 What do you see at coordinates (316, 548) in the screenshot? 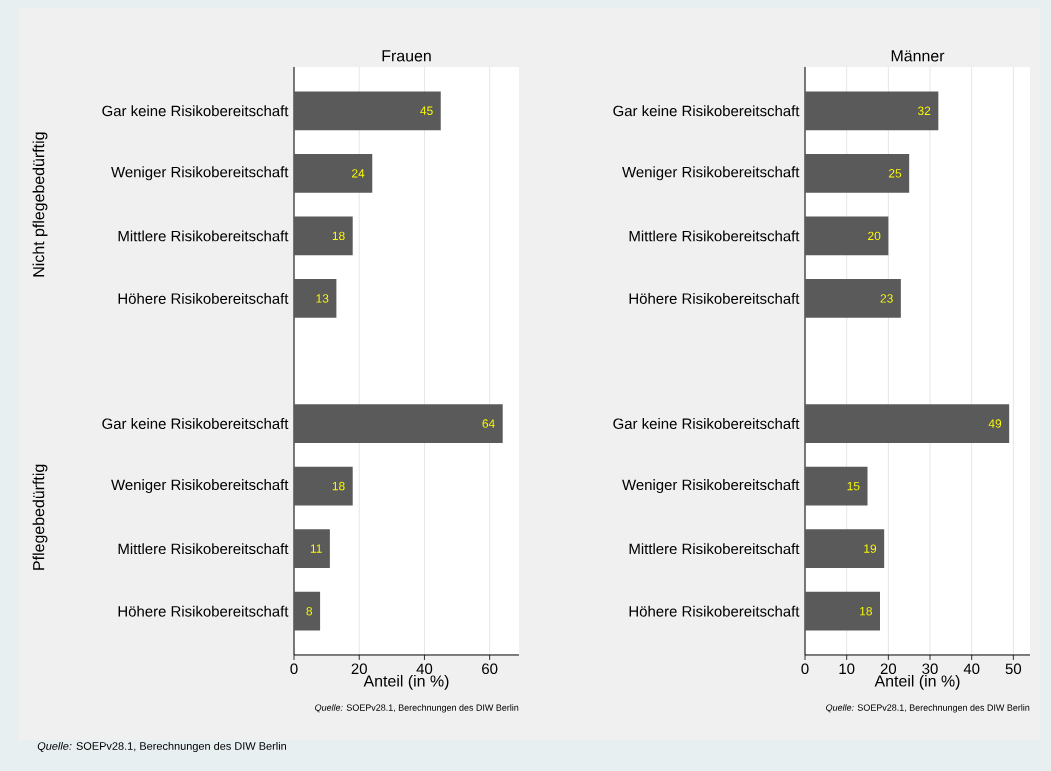
I see `data-label: 11` at bounding box center [316, 548].